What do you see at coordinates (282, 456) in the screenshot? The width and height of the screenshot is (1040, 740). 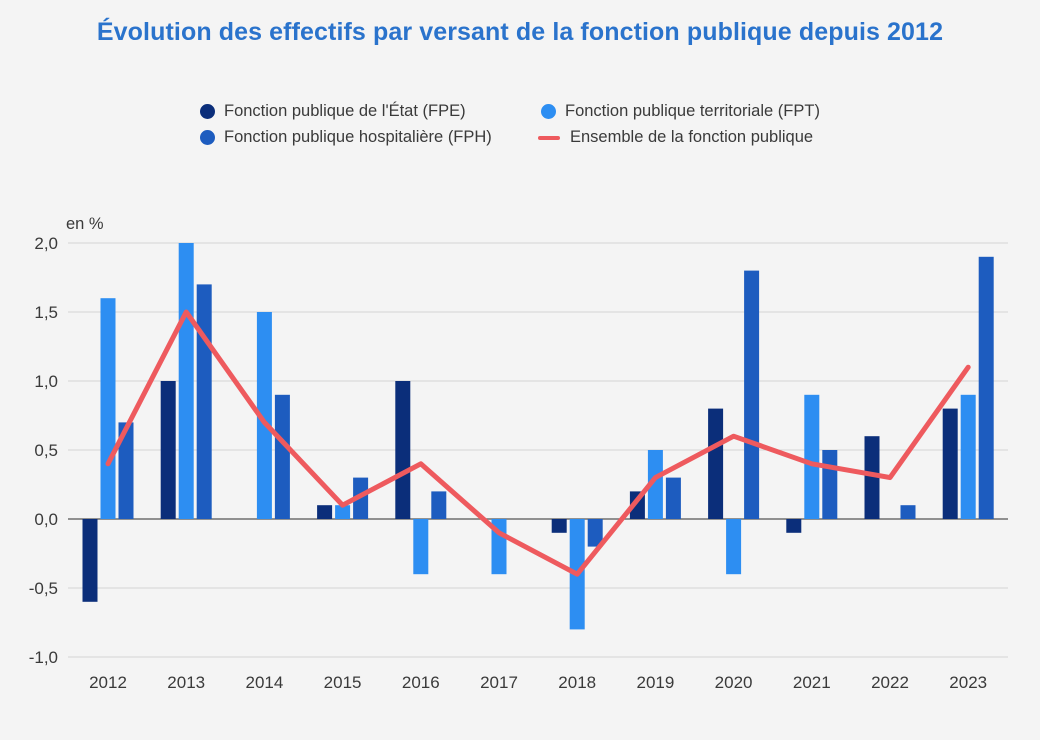 I see `bar-fph-2014` at bounding box center [282, 456].